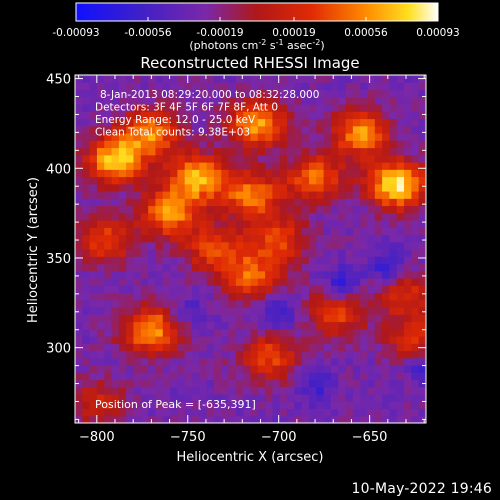 The image size is (500, 500). I want to click on y-axis-label: Heliocentric Y (arcsec), so click(33, 250).